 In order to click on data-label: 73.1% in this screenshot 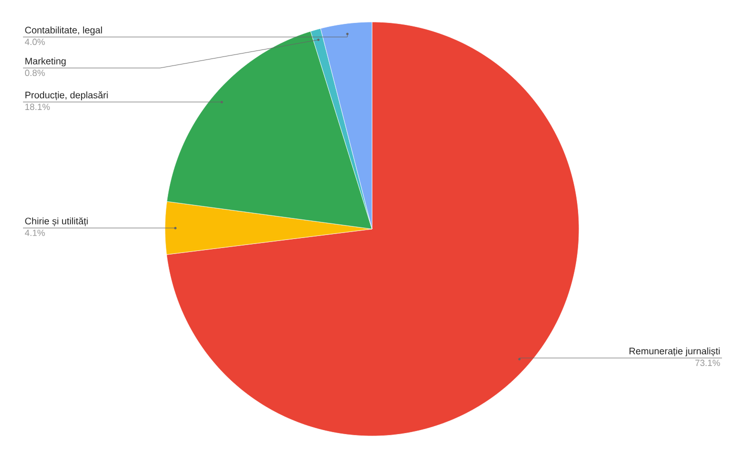, I will do `click(707, 363)`.